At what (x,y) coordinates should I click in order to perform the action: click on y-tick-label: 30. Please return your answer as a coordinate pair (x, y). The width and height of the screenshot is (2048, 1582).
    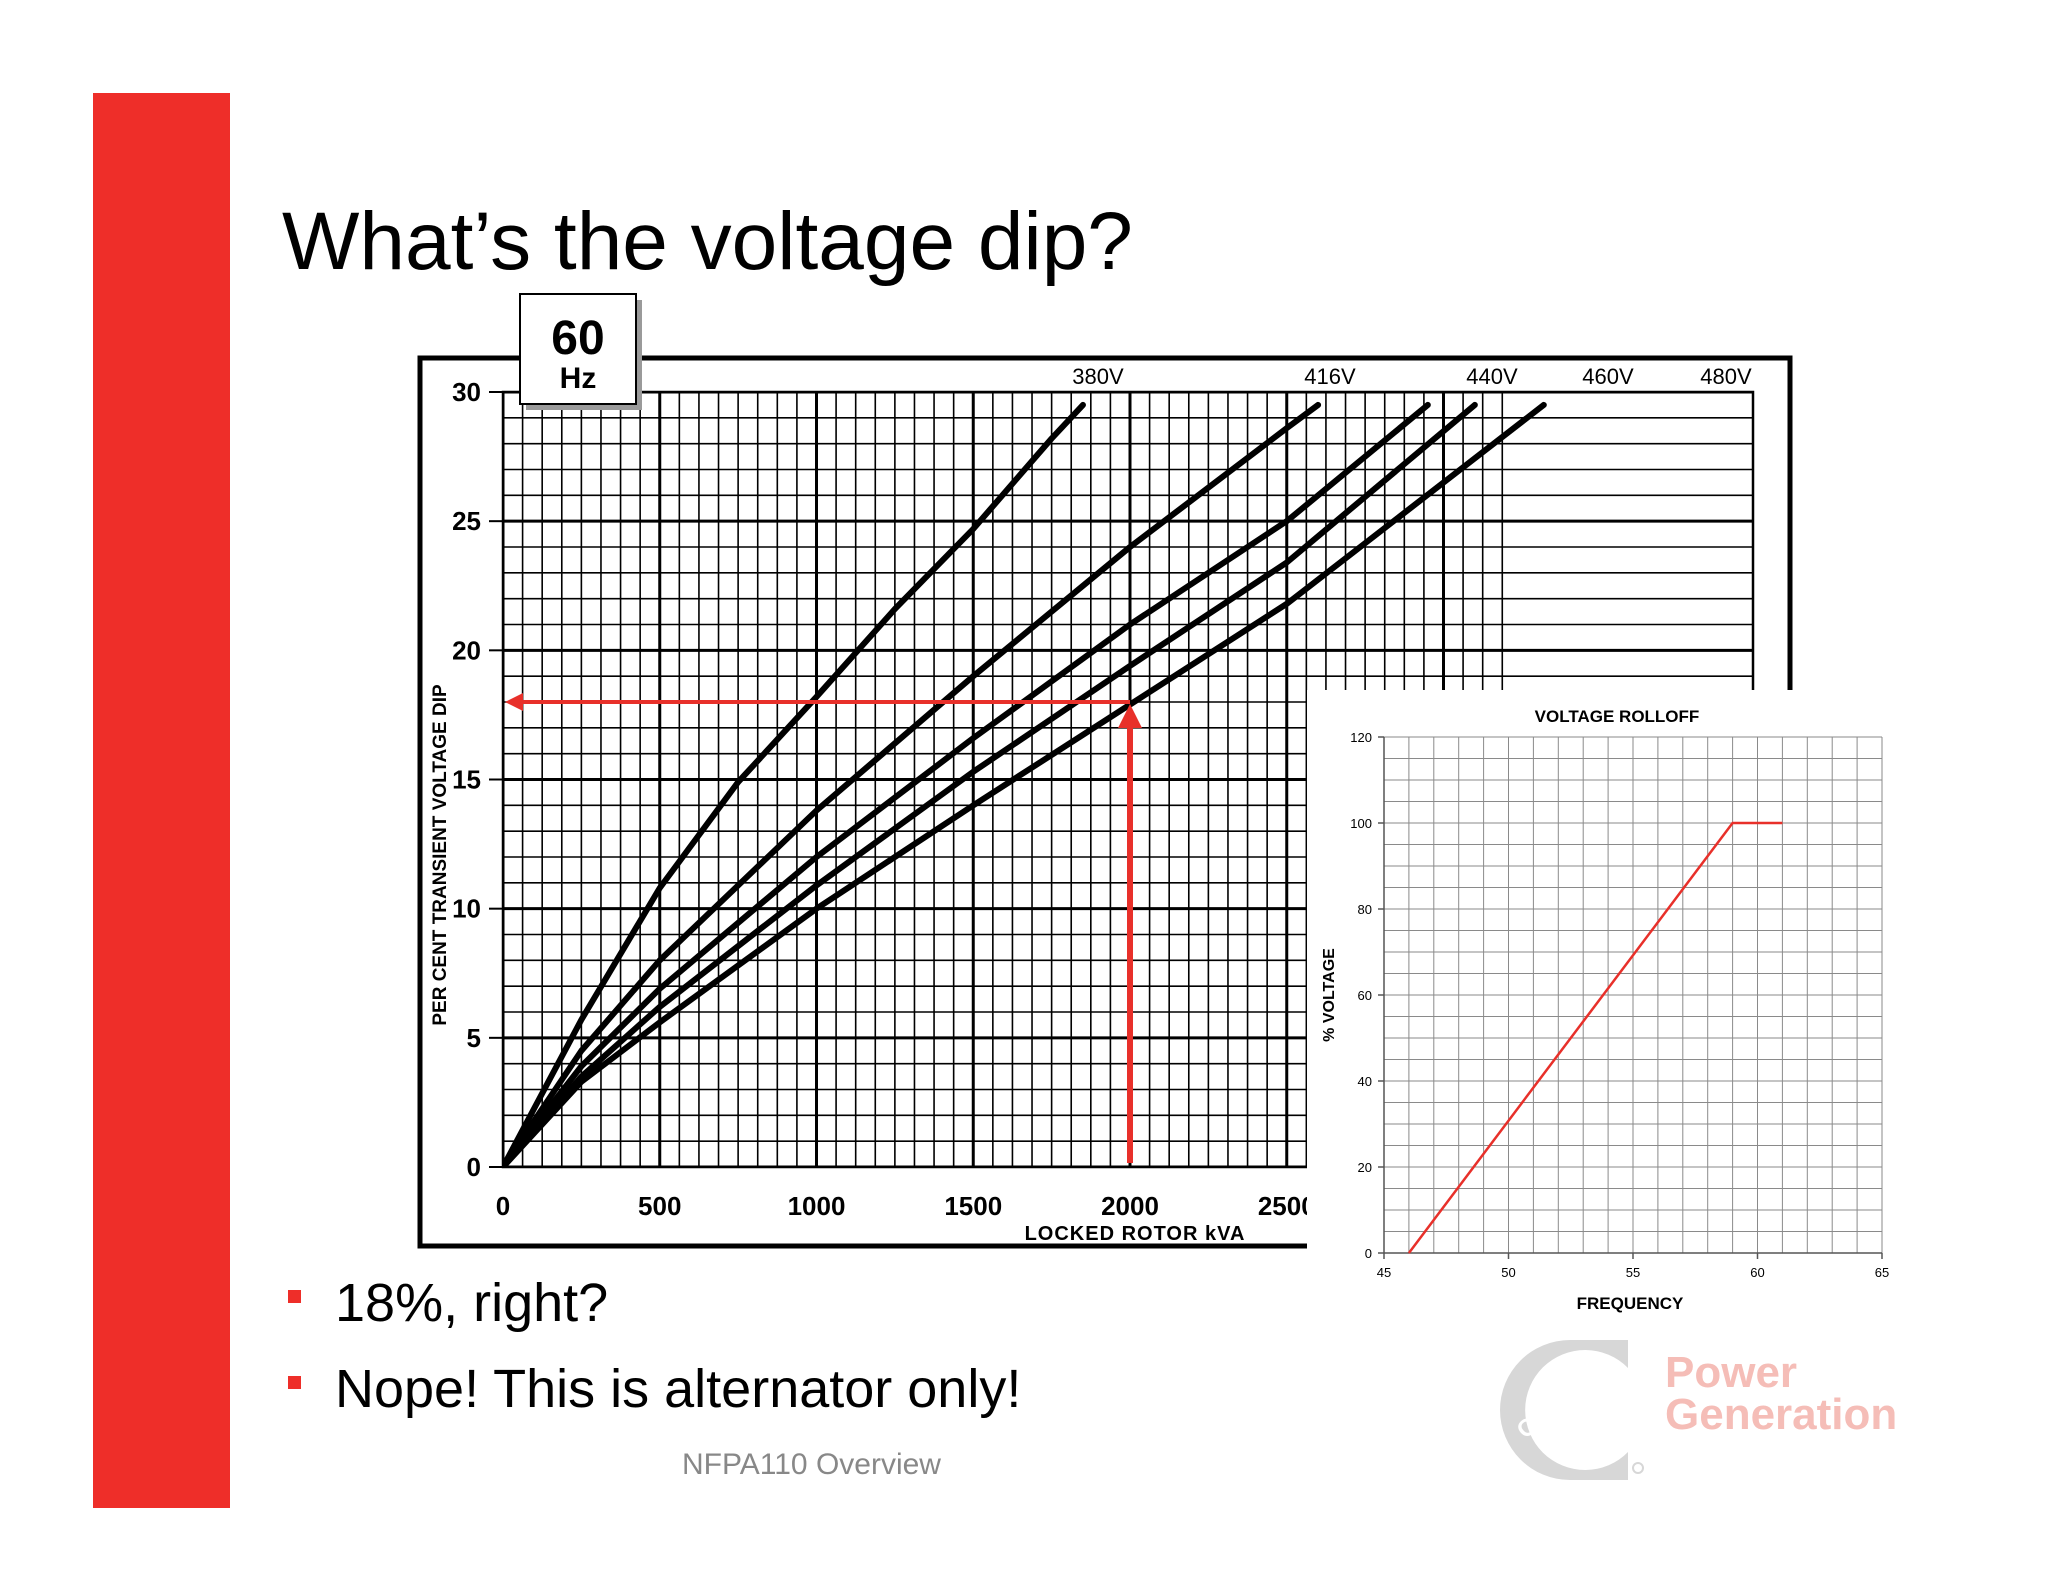
    Looking at the image, I should click on (466, 392).